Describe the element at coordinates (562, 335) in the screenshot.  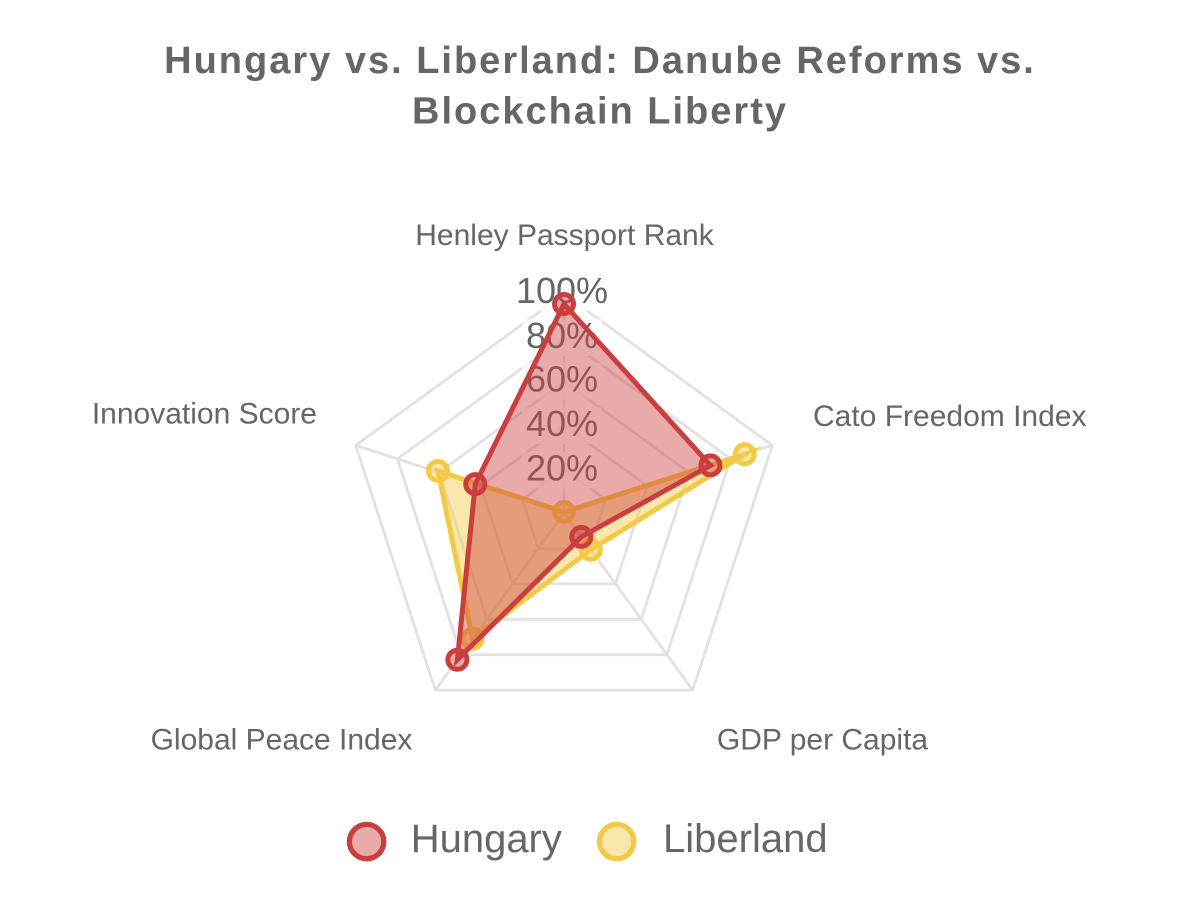
I see `svg-text: 80%` at that location.